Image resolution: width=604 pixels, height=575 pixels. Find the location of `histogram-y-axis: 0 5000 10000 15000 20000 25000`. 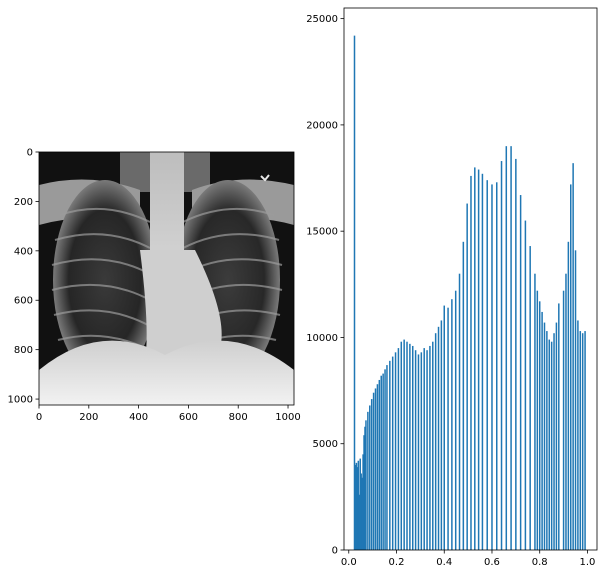

histogram-y-axis: 0 5000 10000 15000 20000 25000 is located at coordinates (325, 285).